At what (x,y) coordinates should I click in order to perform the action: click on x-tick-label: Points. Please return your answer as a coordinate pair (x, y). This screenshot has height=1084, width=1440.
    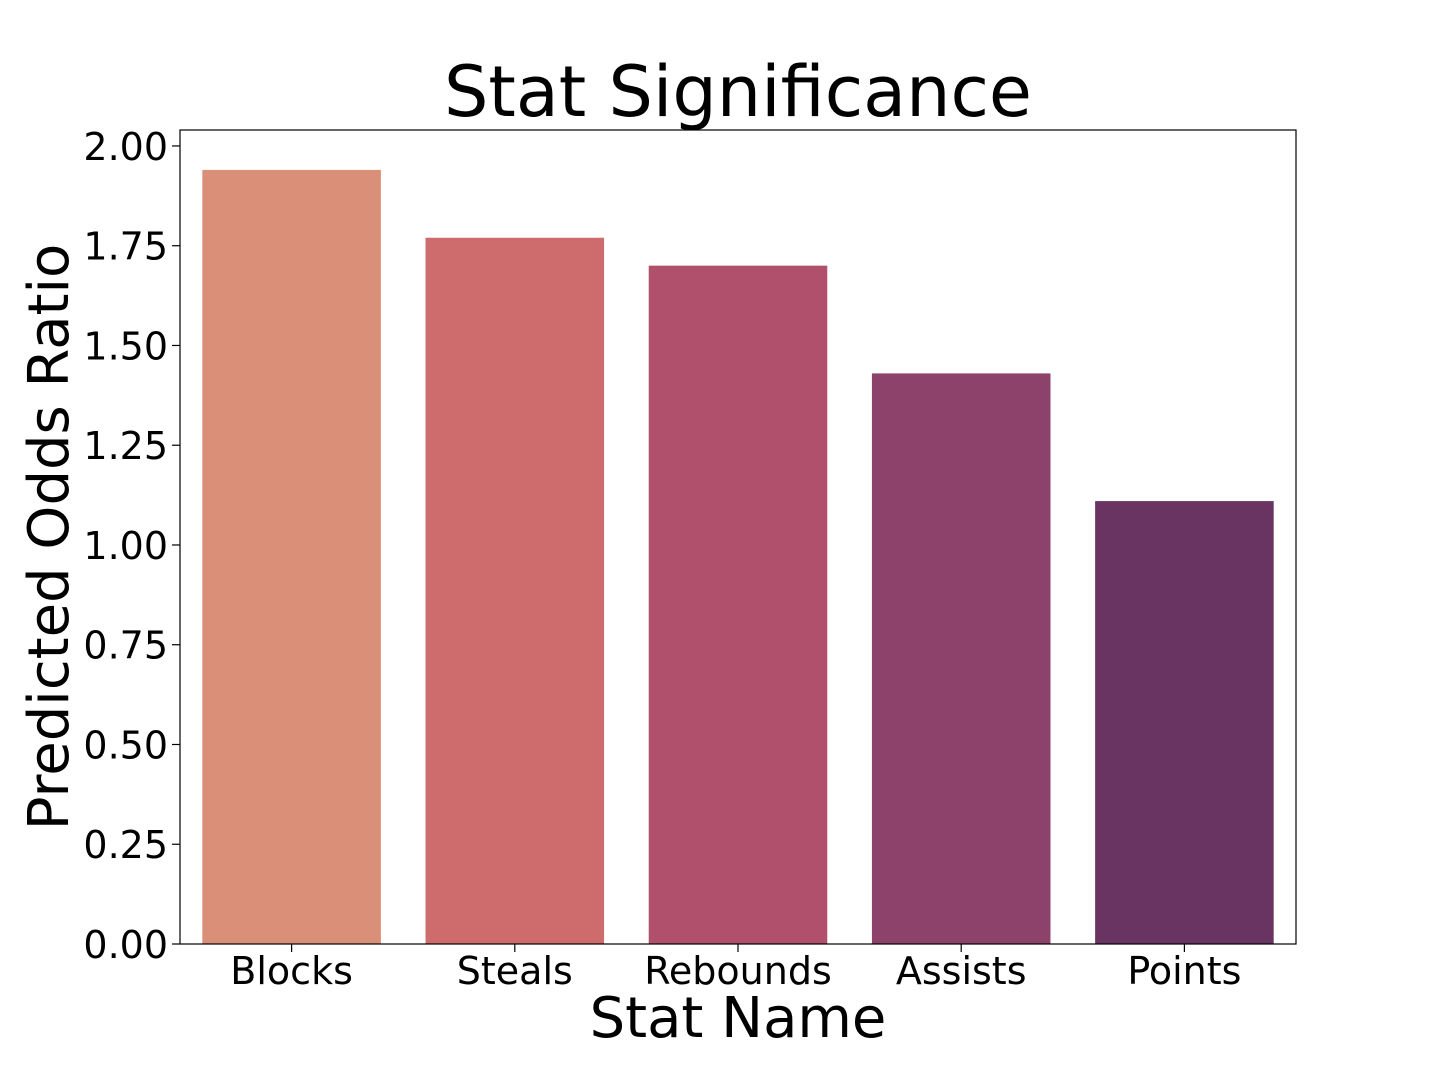
    Looking at the image, I should click on (1184, 971).